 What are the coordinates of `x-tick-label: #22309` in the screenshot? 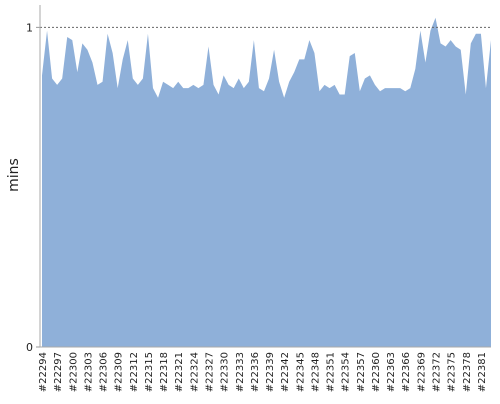 It's located at (119, 372).